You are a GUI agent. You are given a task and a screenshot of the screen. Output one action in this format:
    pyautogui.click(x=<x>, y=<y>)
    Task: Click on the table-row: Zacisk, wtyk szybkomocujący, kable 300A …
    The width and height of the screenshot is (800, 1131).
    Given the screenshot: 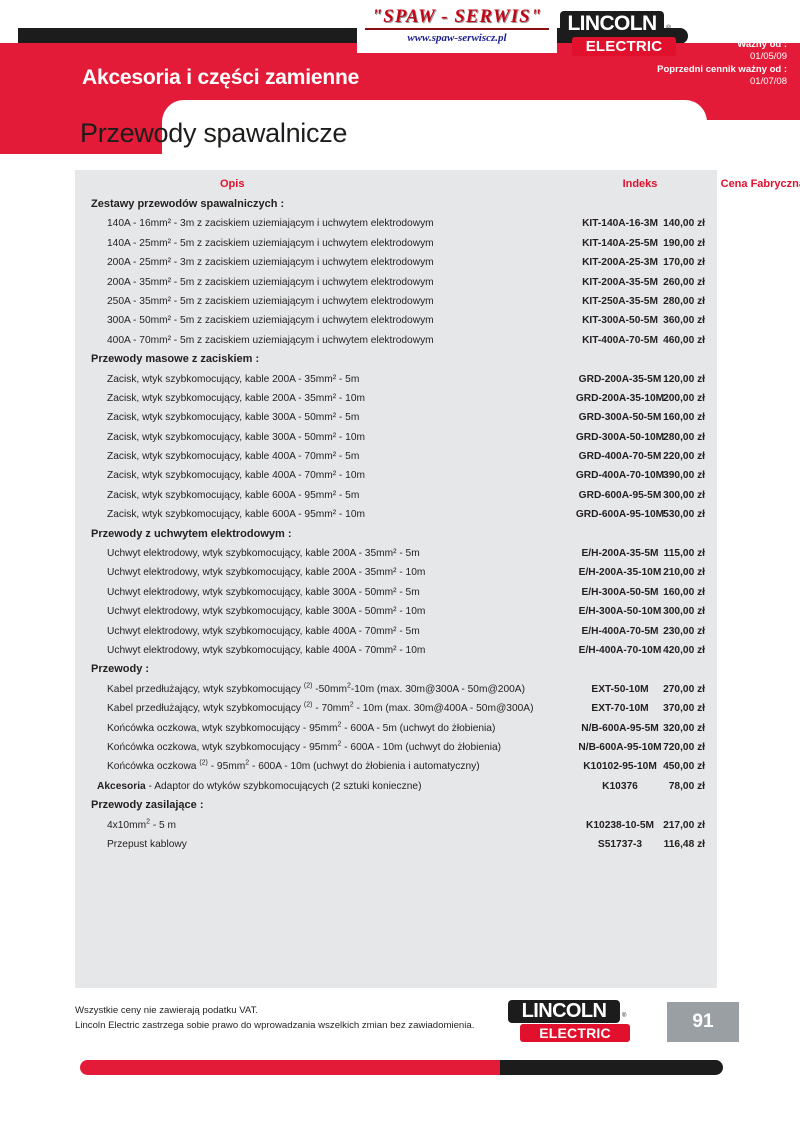 What is the action you would take?
    pyautogui.click(x=396, y=418)
    